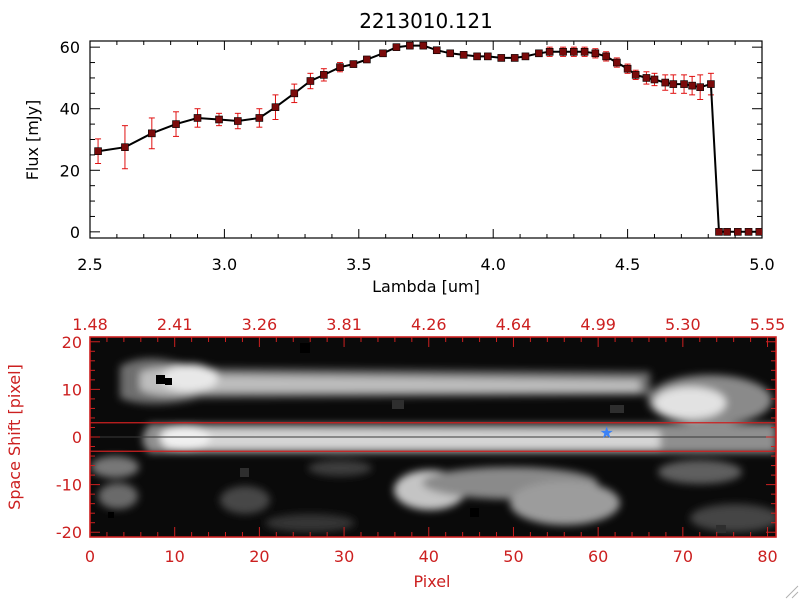 This screenshot has width=800, height=600. Describe the element at coordinates (627, 264) in the screenshot. I see `top-x-tick-label: 4.5` at that location.